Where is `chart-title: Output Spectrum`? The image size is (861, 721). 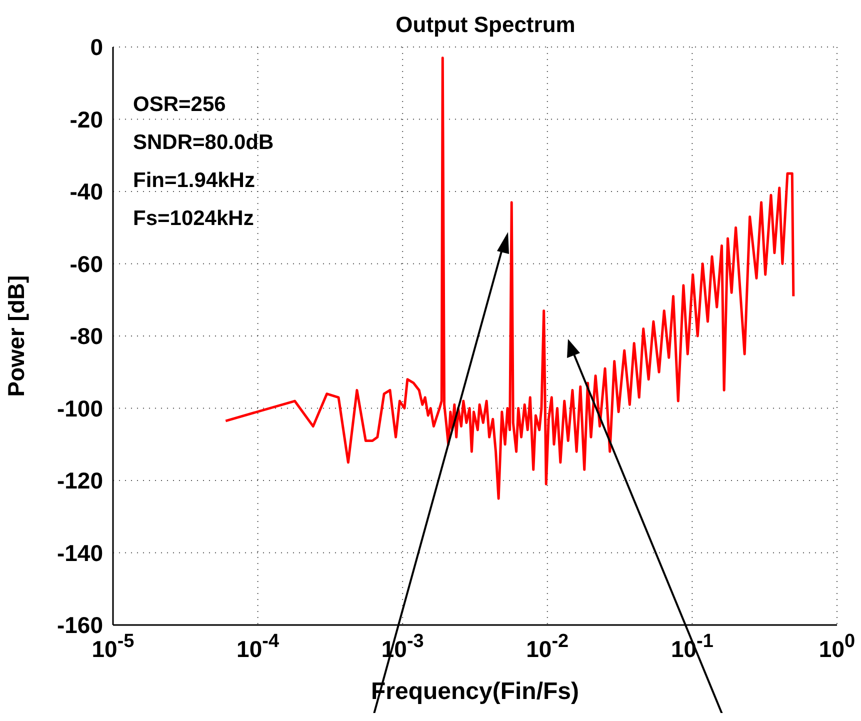 chart-title: Output Spectrum is located at coordinates (485, 25).